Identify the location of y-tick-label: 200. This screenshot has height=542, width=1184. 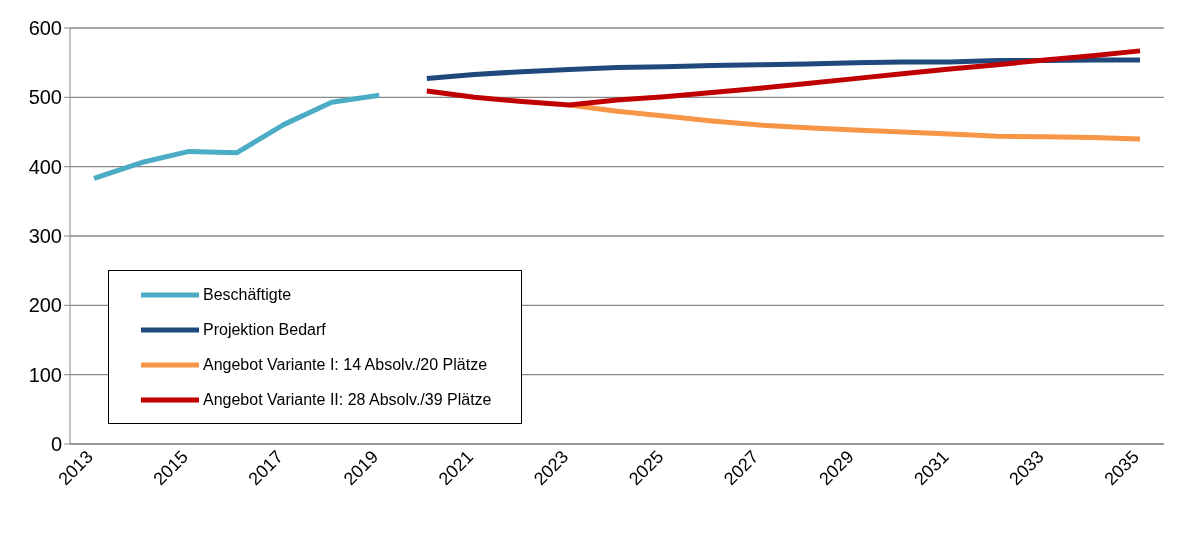
(45, 305).